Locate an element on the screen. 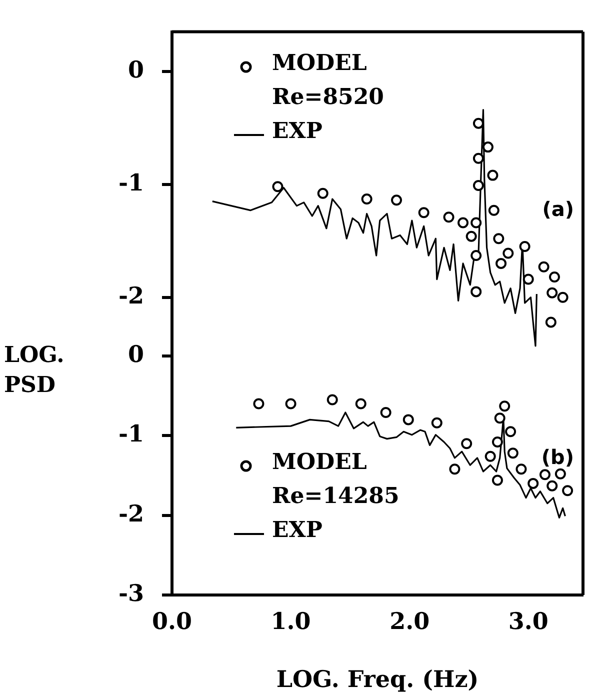  x-tick-label: 3.0 is located at coordinates (528, 621).